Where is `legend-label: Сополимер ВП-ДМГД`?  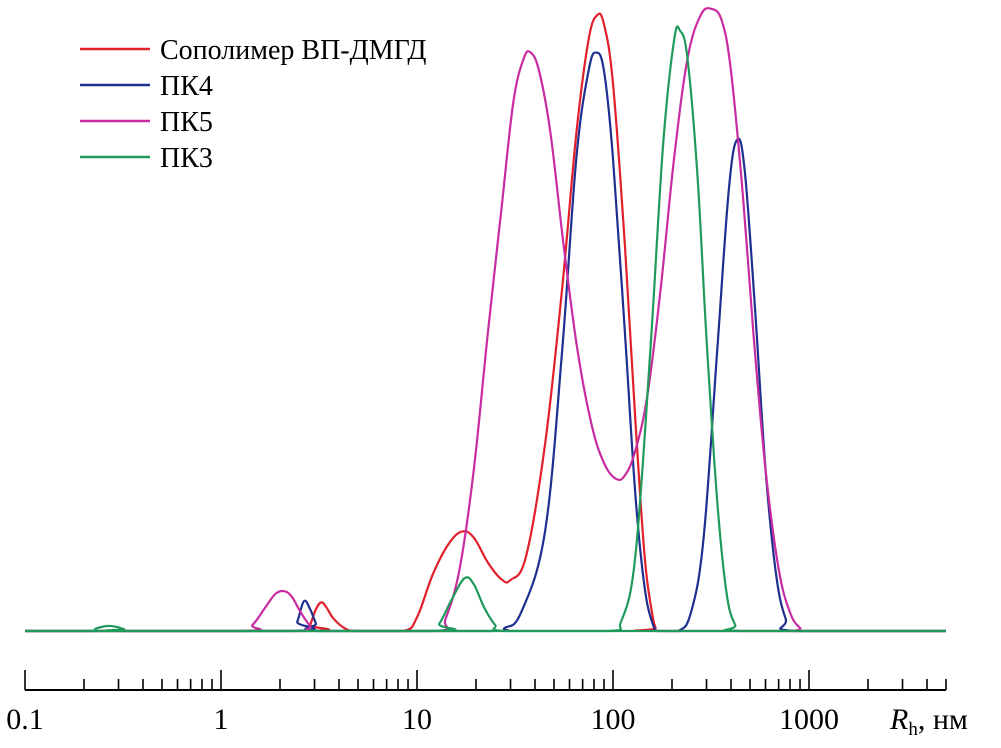
legend-label: Сополимер ВП-ДМГД is located at coordinates (293, 50).